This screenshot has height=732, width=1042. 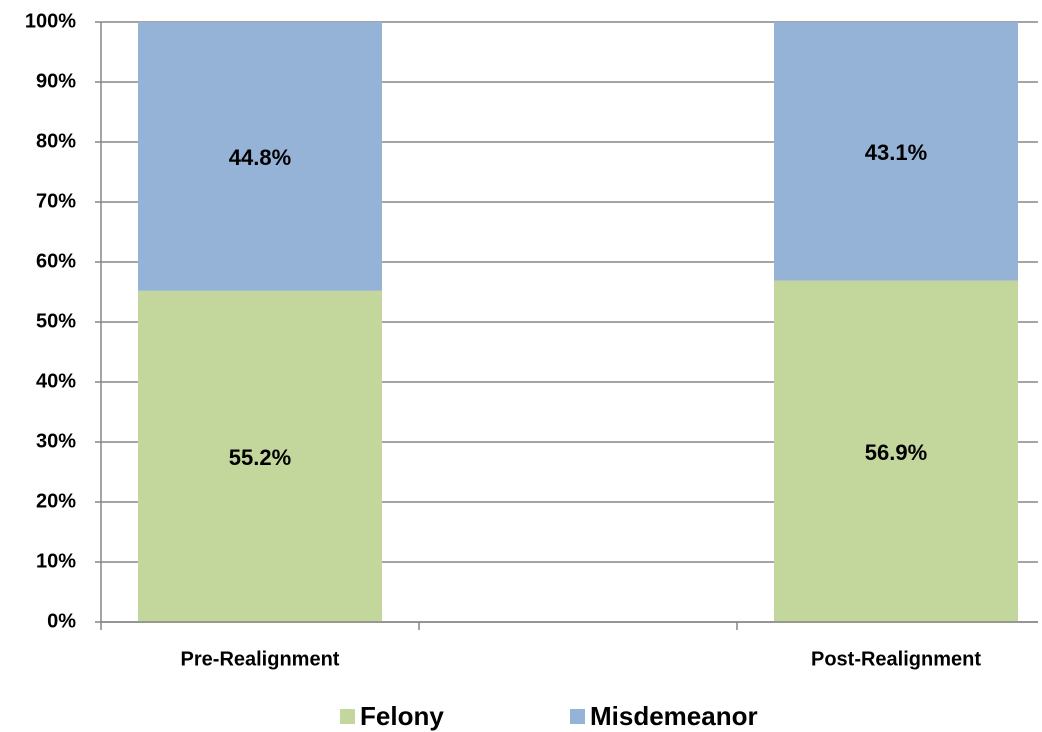 I want to click on y-tick-label: 80%, so click(x=56, y=141).